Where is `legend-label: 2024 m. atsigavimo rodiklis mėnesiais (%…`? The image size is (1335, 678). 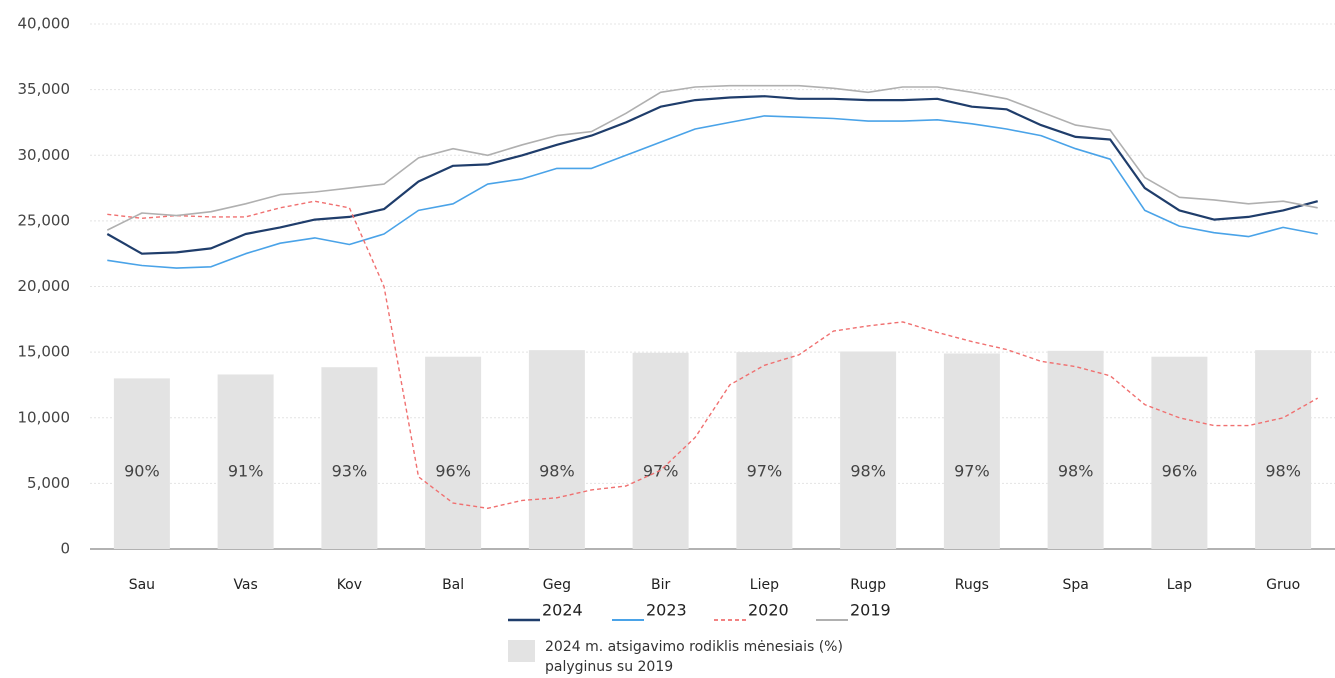
legend-label: 2024 m. atsigavimo rodiklis mėnesiais (%… is located at coordinates (694, 657).